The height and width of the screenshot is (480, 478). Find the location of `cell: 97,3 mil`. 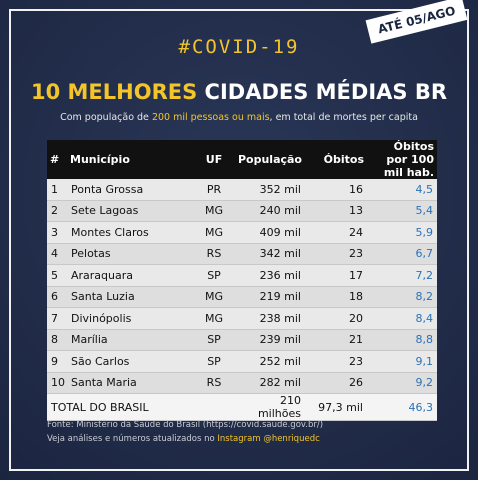

cell: 97,3 mil is located at coordinates (336, 407).